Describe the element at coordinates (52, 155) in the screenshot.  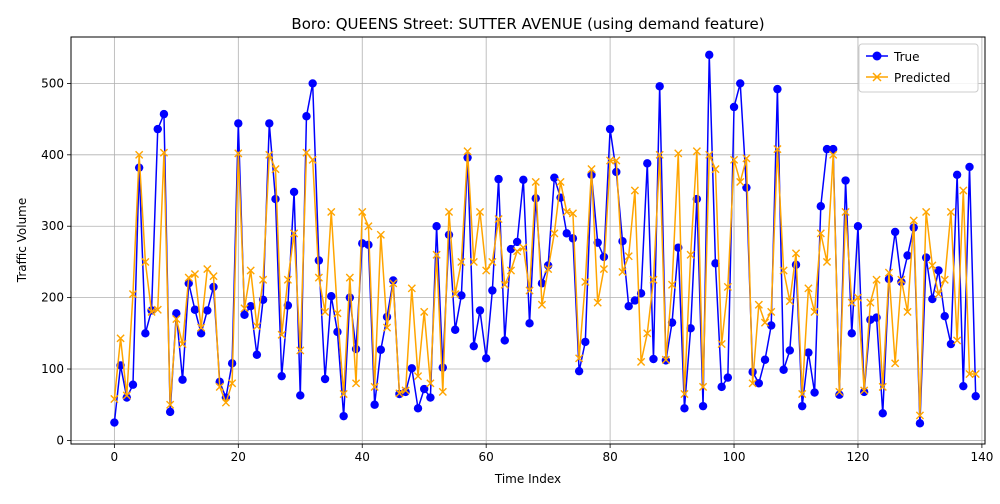
I see `y-tick-label: 400` at that location.